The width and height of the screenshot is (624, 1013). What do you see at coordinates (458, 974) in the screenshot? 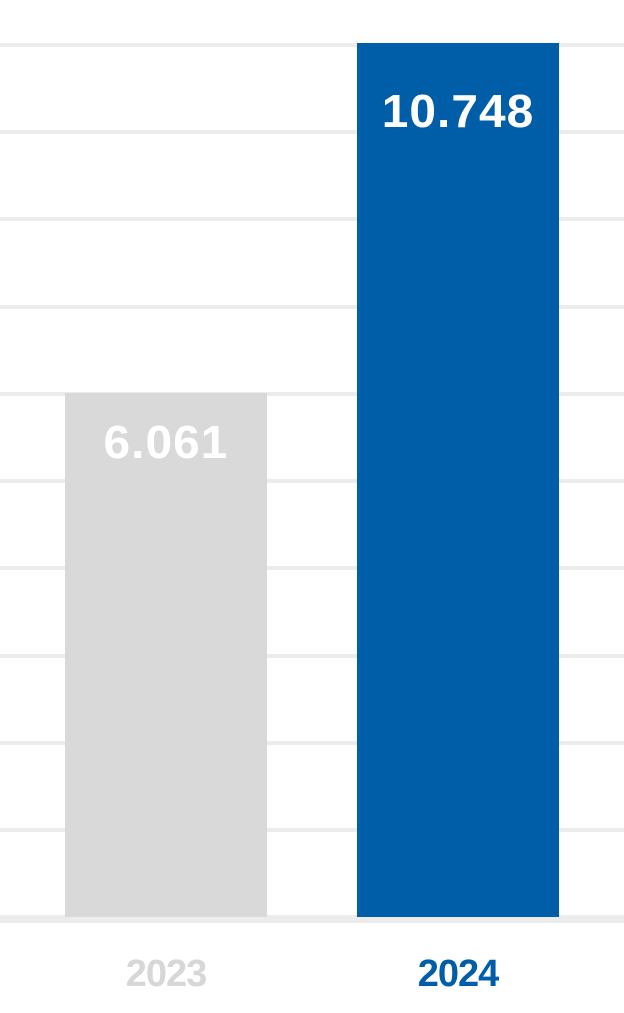
I see `x-axis-label-2024: 2024` at bounding box center [458, 974].